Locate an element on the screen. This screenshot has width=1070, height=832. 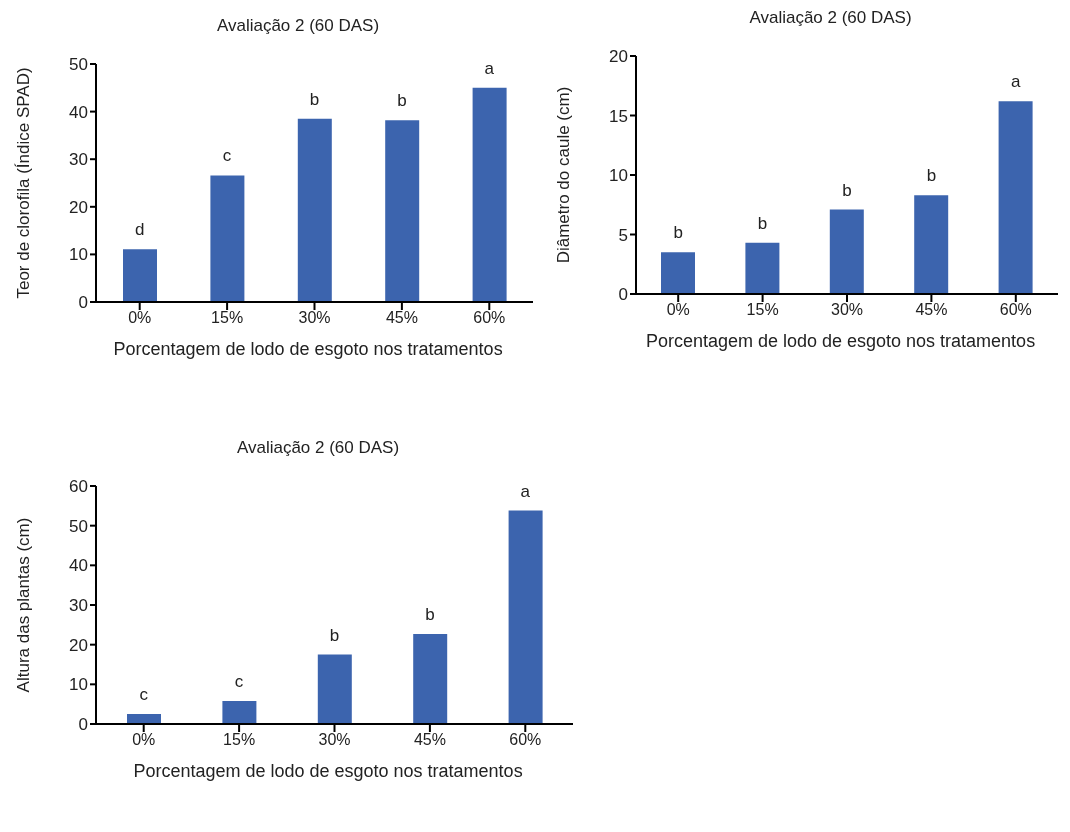
y-axis-title: Diâmetro do caule (cm) is located at coordinates (564, 175).